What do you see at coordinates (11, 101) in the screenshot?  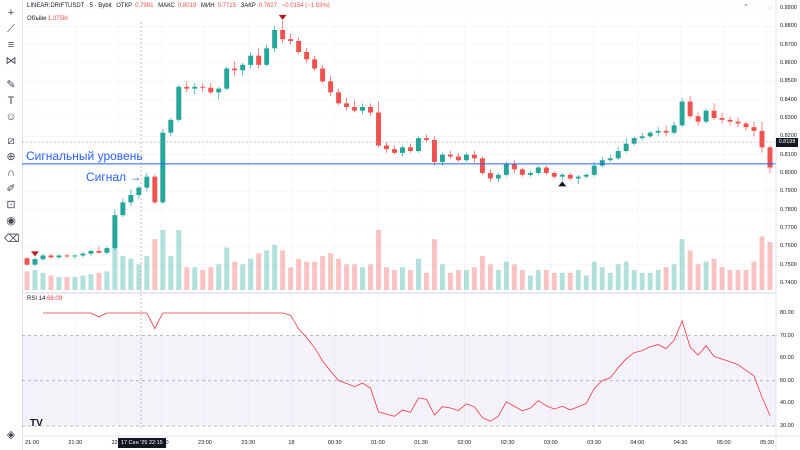 I see `text-icon: T` at bounding box center [11, 101].